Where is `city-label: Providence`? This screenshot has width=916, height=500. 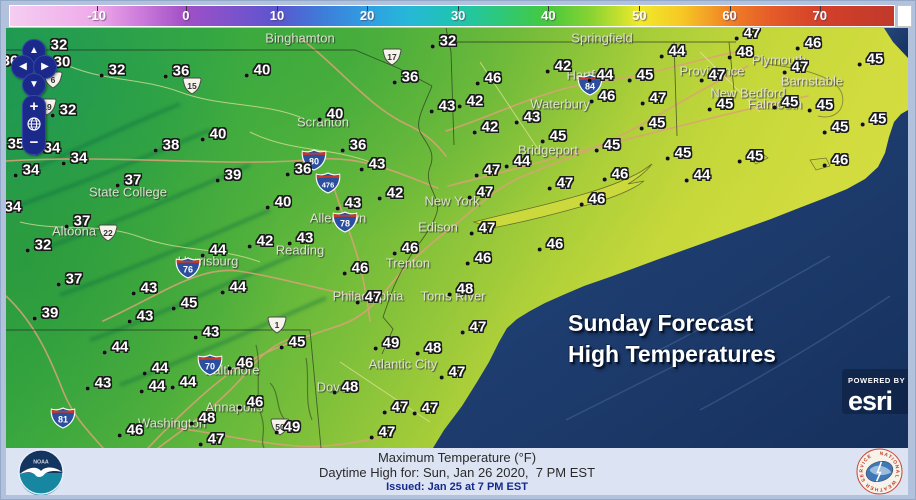
city-label: Providence is located at coordinates (712, 71).